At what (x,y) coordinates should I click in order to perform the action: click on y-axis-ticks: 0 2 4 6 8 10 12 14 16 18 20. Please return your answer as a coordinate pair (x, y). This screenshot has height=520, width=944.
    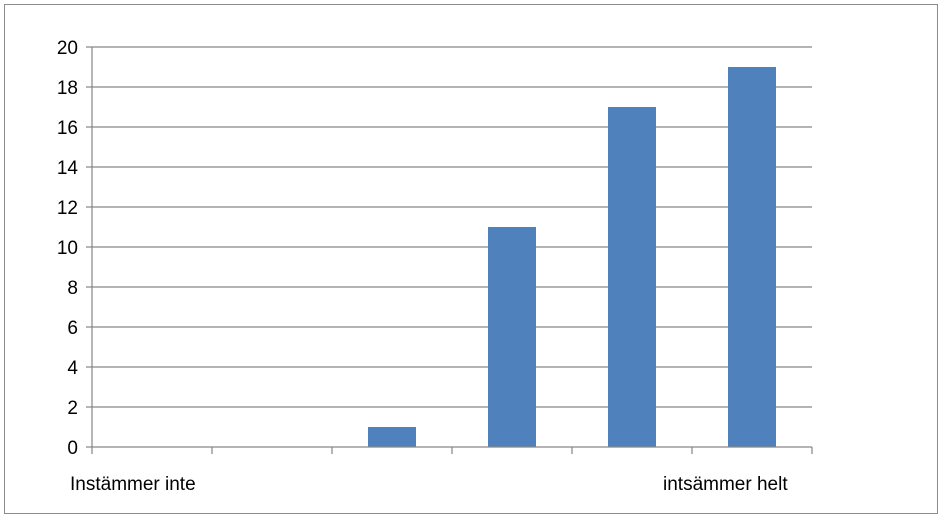
    Looking at the image, I should click on (74, 248).